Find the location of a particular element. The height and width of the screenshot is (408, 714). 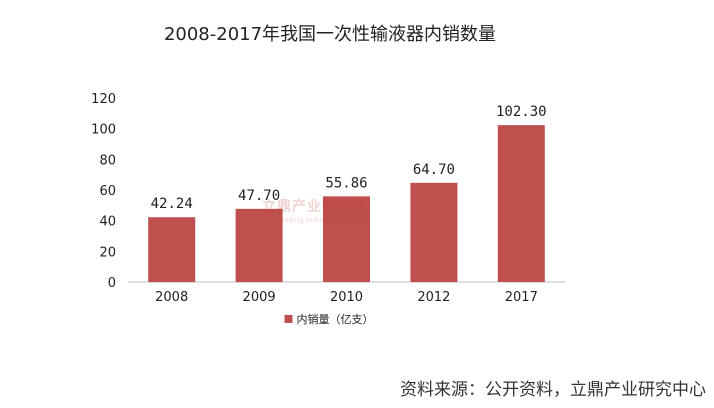

chart-title: 2008-2017年我国一次性输液器内销数量 is located at coordinates (330, 34).